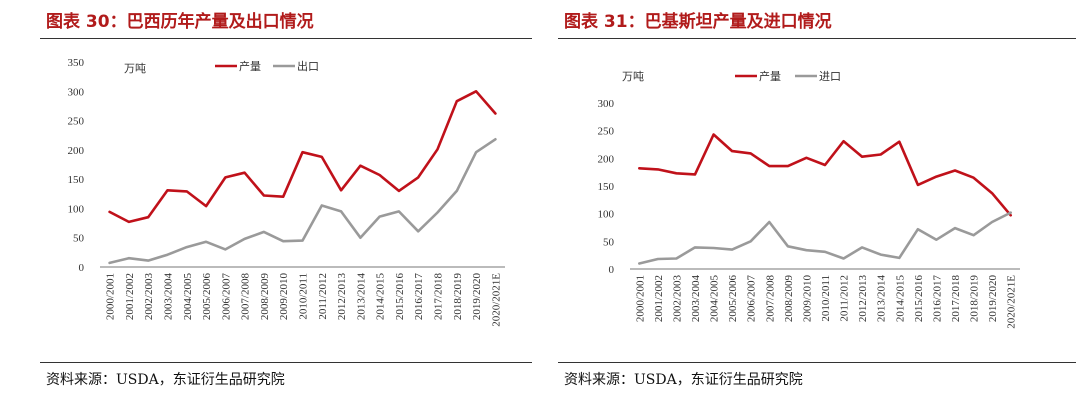  What do you see at coordinates (76, 63) in the screenshot?
I see `y-tick-label: 350` at bounding box center [76, 63].